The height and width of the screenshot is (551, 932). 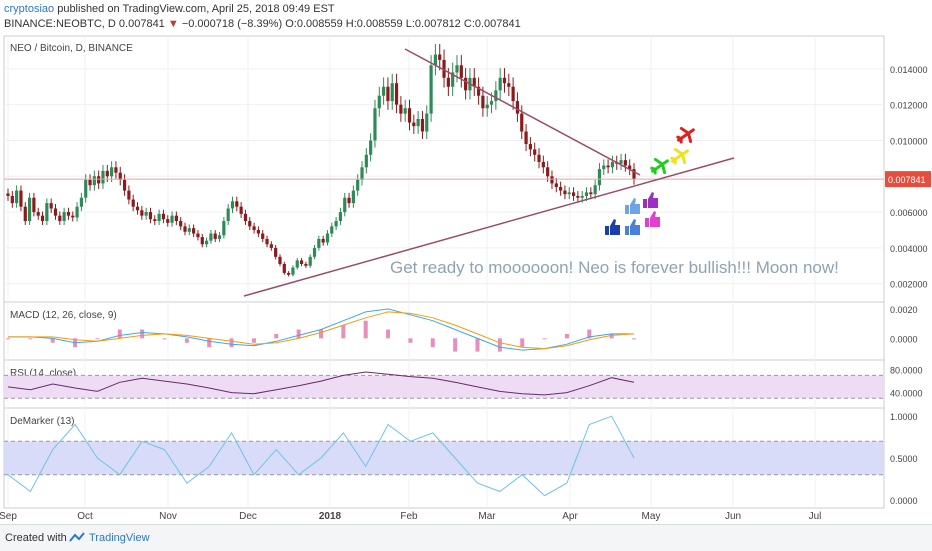 What do you see at coordinates (653, 200) in the screenshot?
I see `thumb-hand` at bounding box center [653, 200].